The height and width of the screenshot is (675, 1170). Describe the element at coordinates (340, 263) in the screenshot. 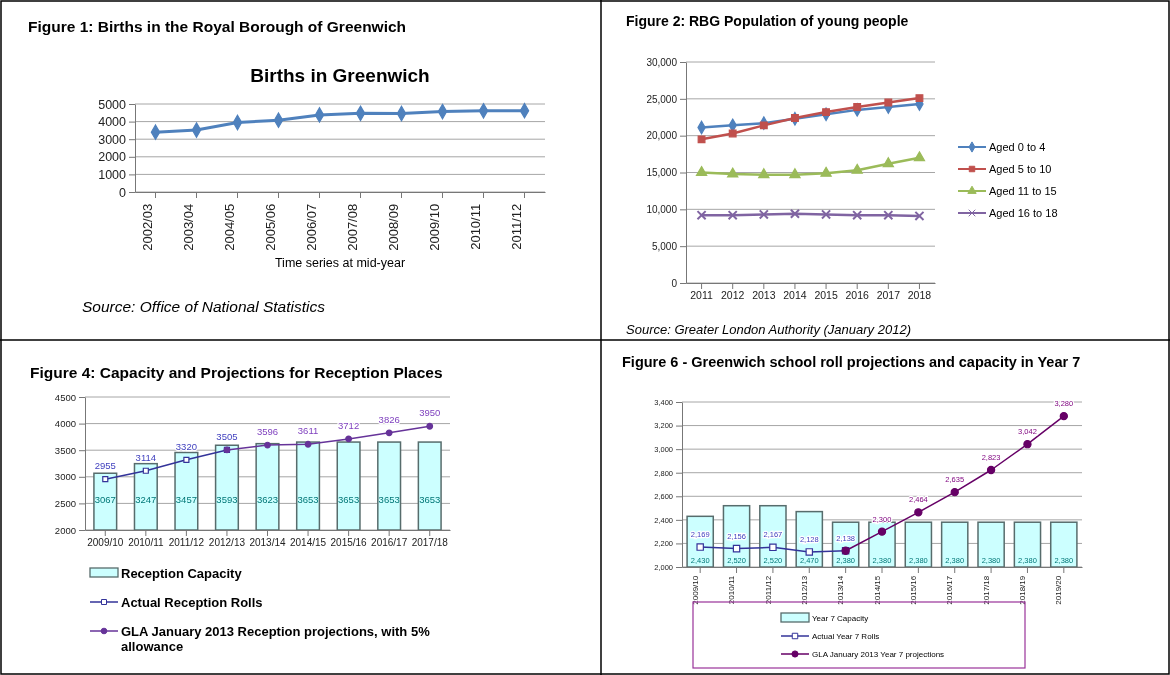

I see `x-axis-title: Time series at mid-year` at that location.